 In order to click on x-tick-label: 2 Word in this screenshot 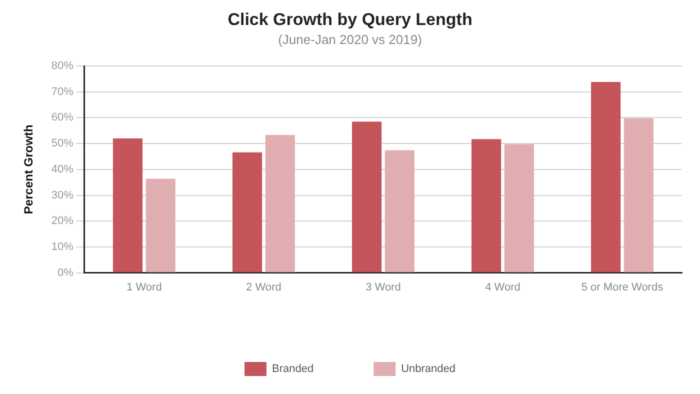, I will do `click(264, 287)`.